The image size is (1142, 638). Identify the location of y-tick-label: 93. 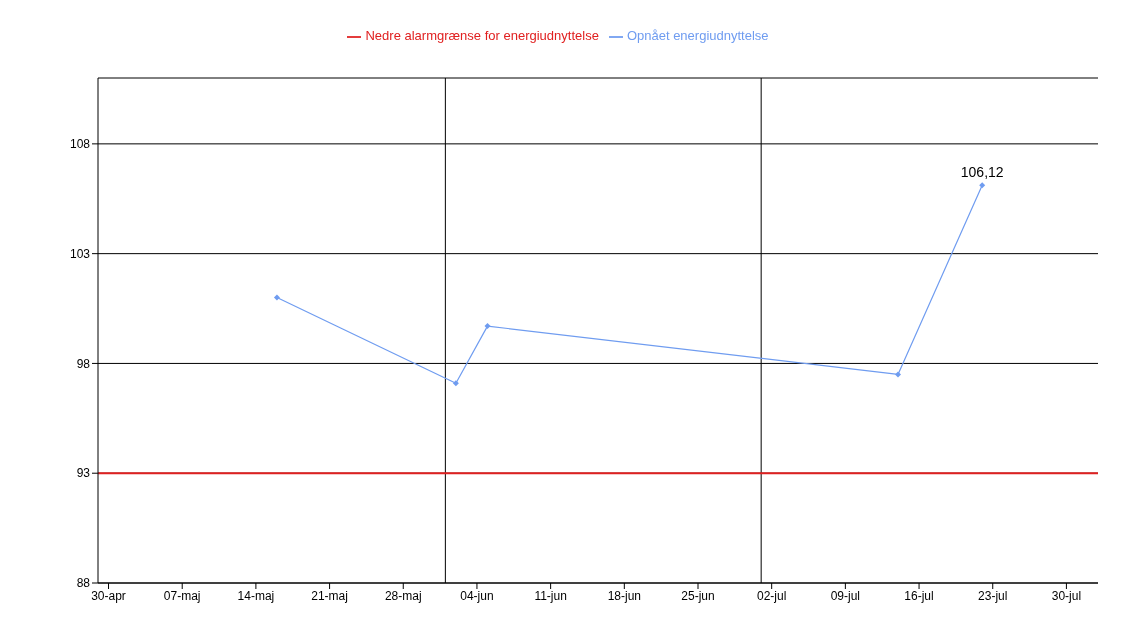
(83, 473).